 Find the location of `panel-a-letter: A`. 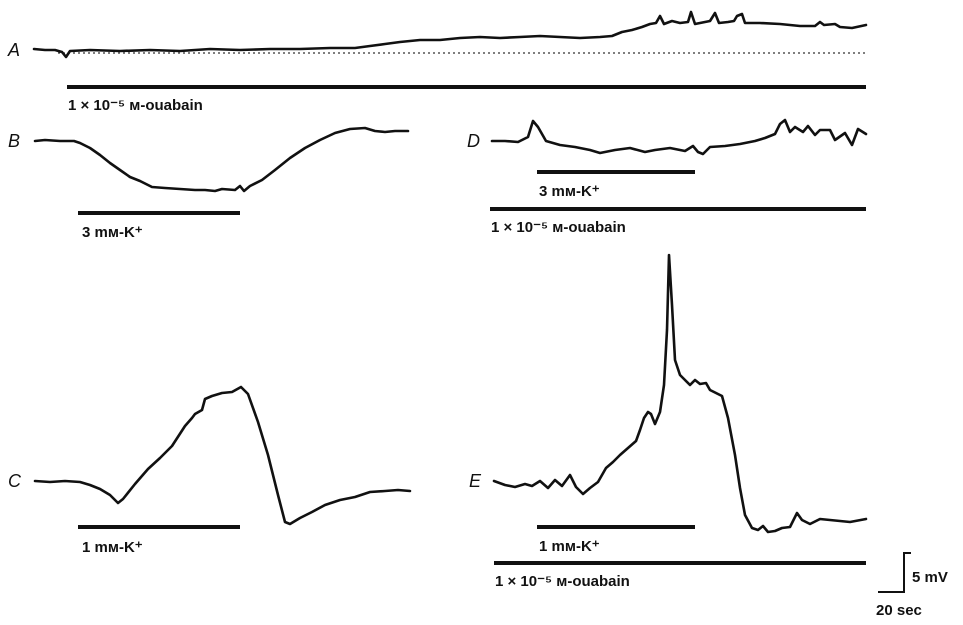

panel-a-letter: A is located at coordinates (13, 50).